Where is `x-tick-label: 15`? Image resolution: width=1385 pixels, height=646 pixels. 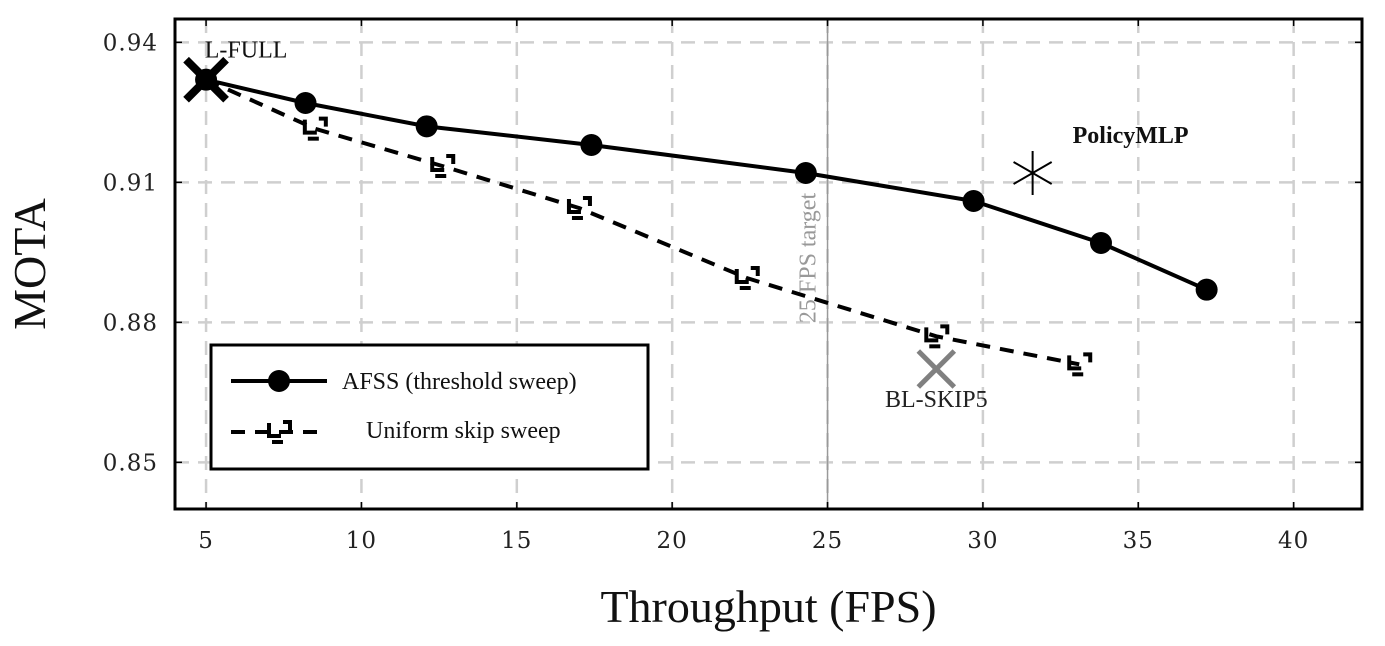 x-tick-label: 15 is located at coordinates (516, 541).